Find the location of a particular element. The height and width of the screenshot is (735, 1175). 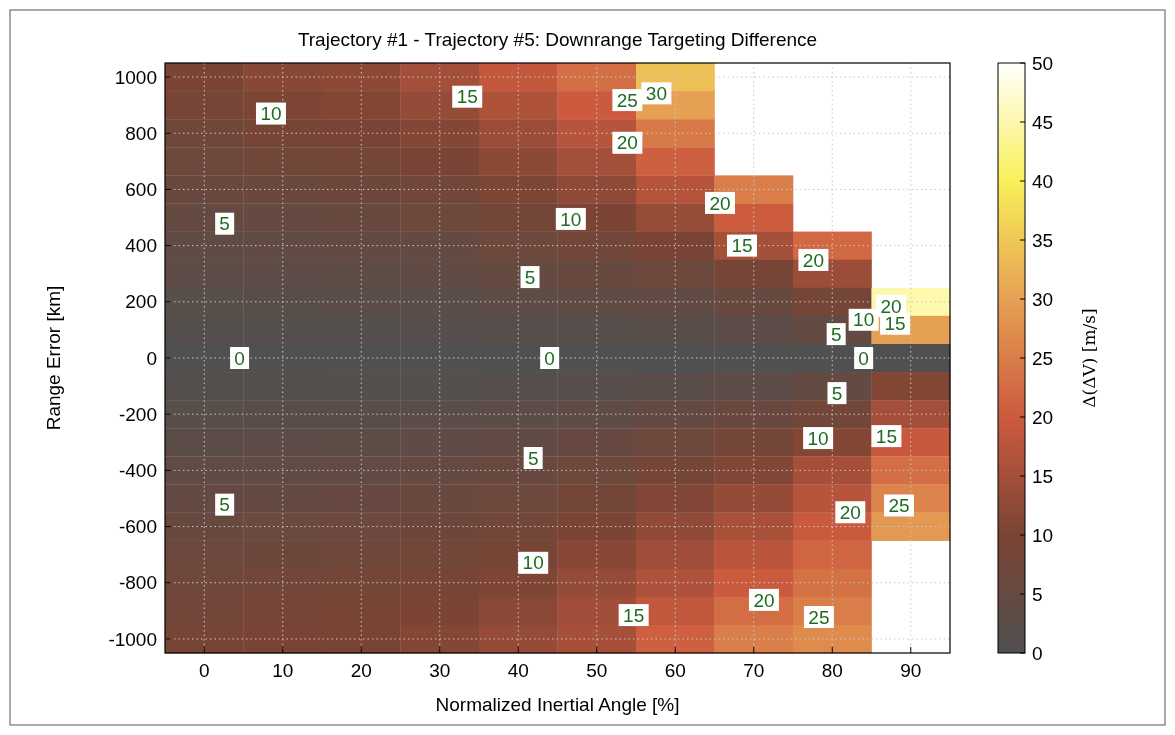

color-bar-label: 10 is located at coordinates (1043, 535).